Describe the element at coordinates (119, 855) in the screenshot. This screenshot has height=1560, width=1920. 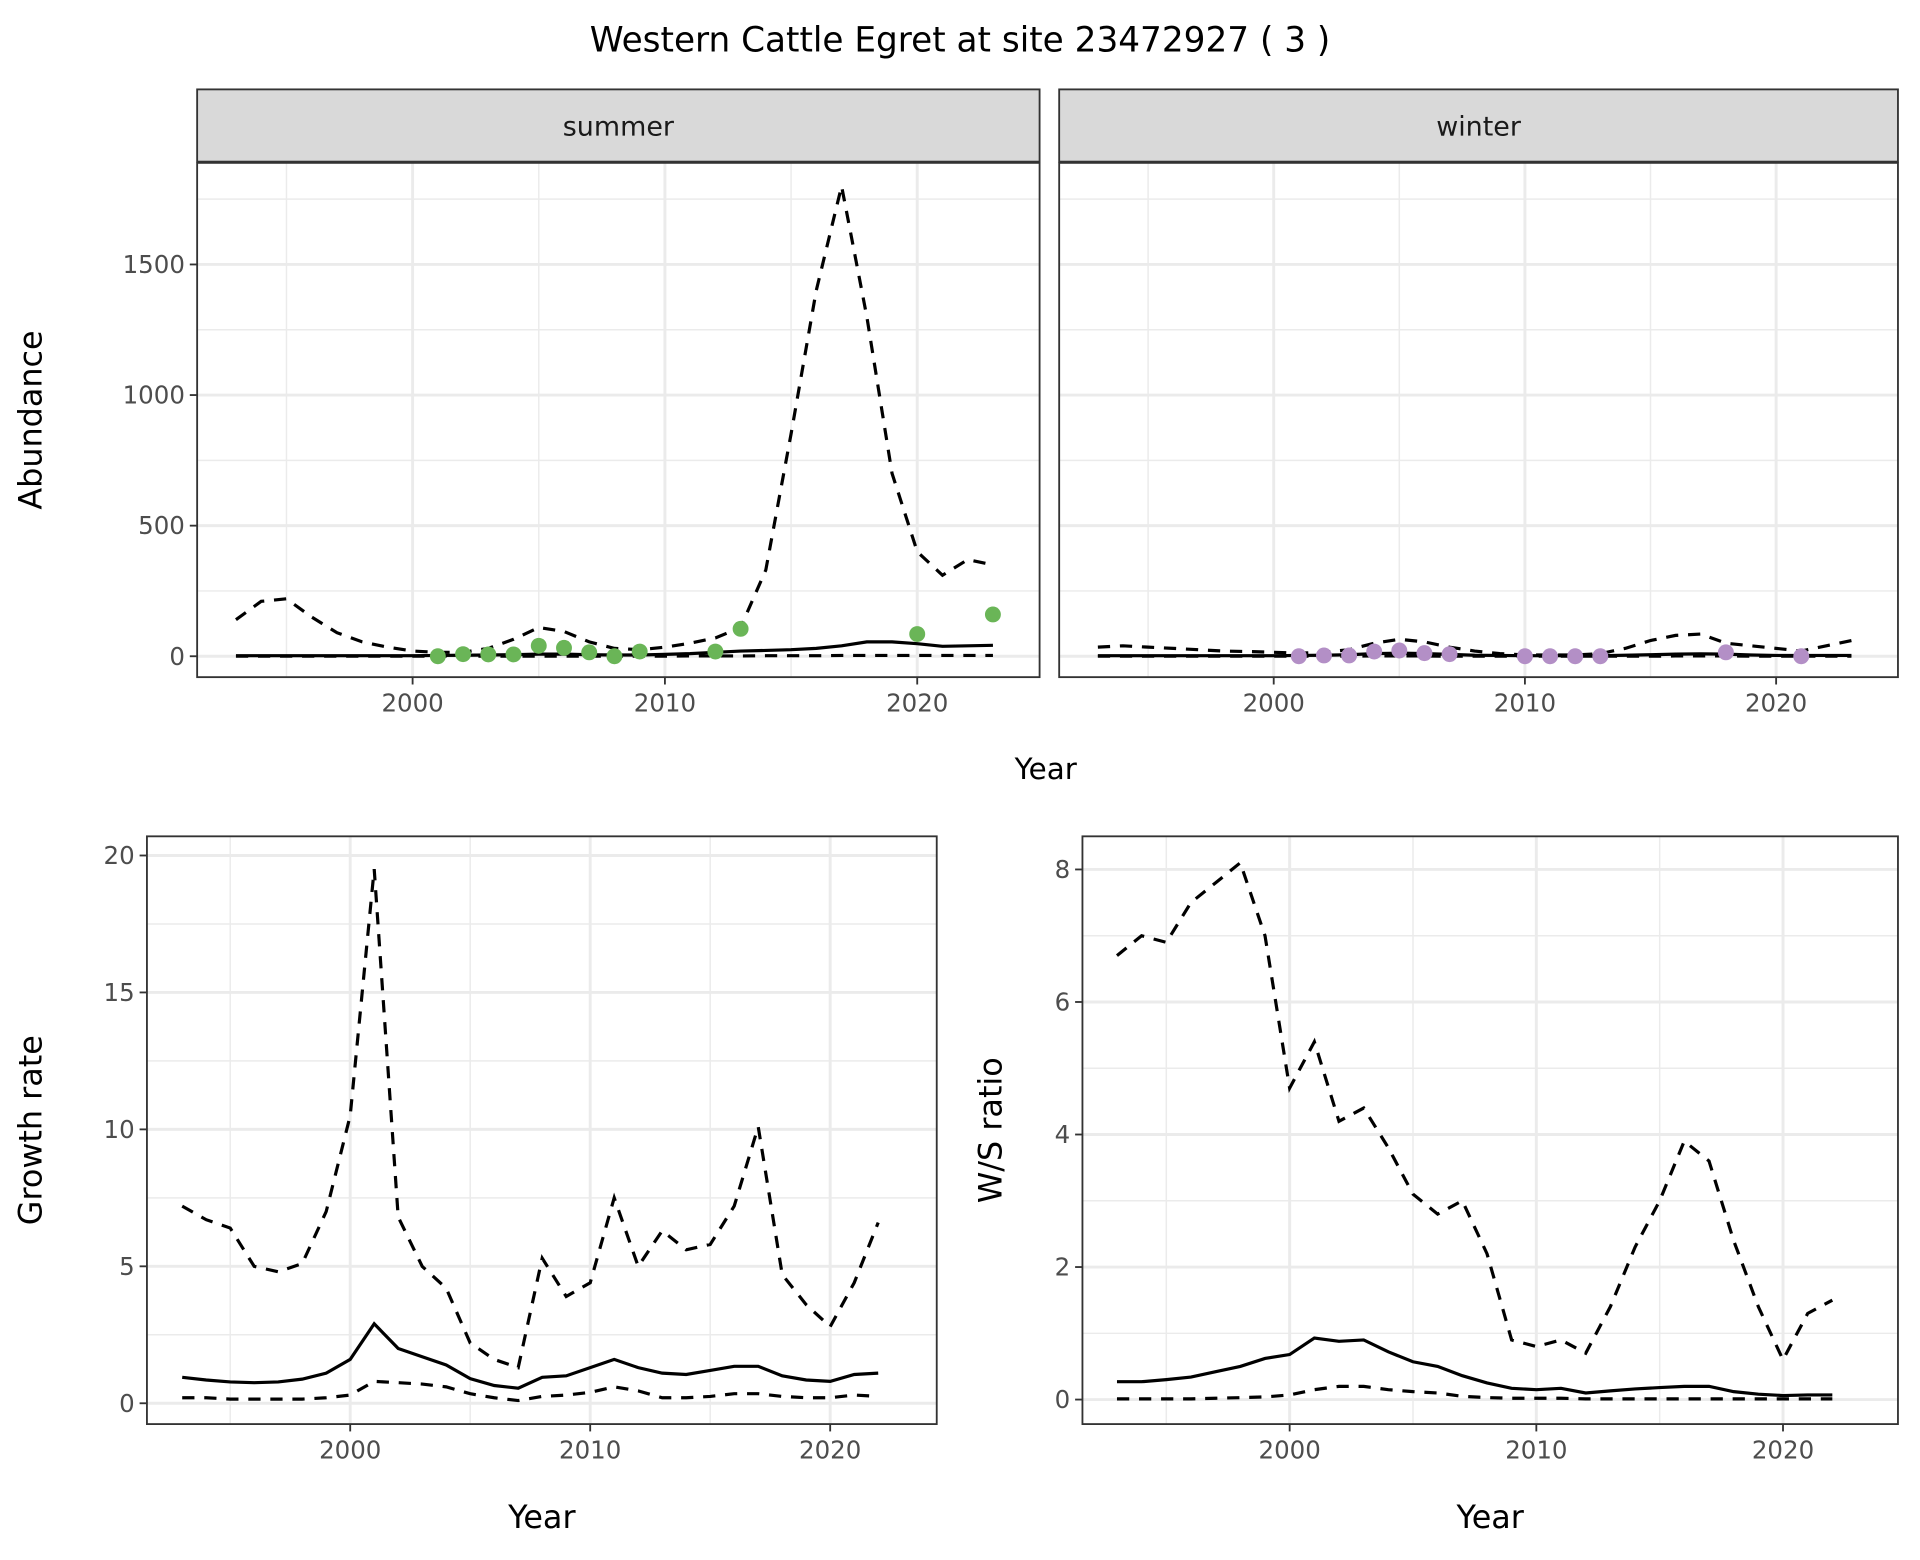
I see `y-tick-label: 20` at that location.